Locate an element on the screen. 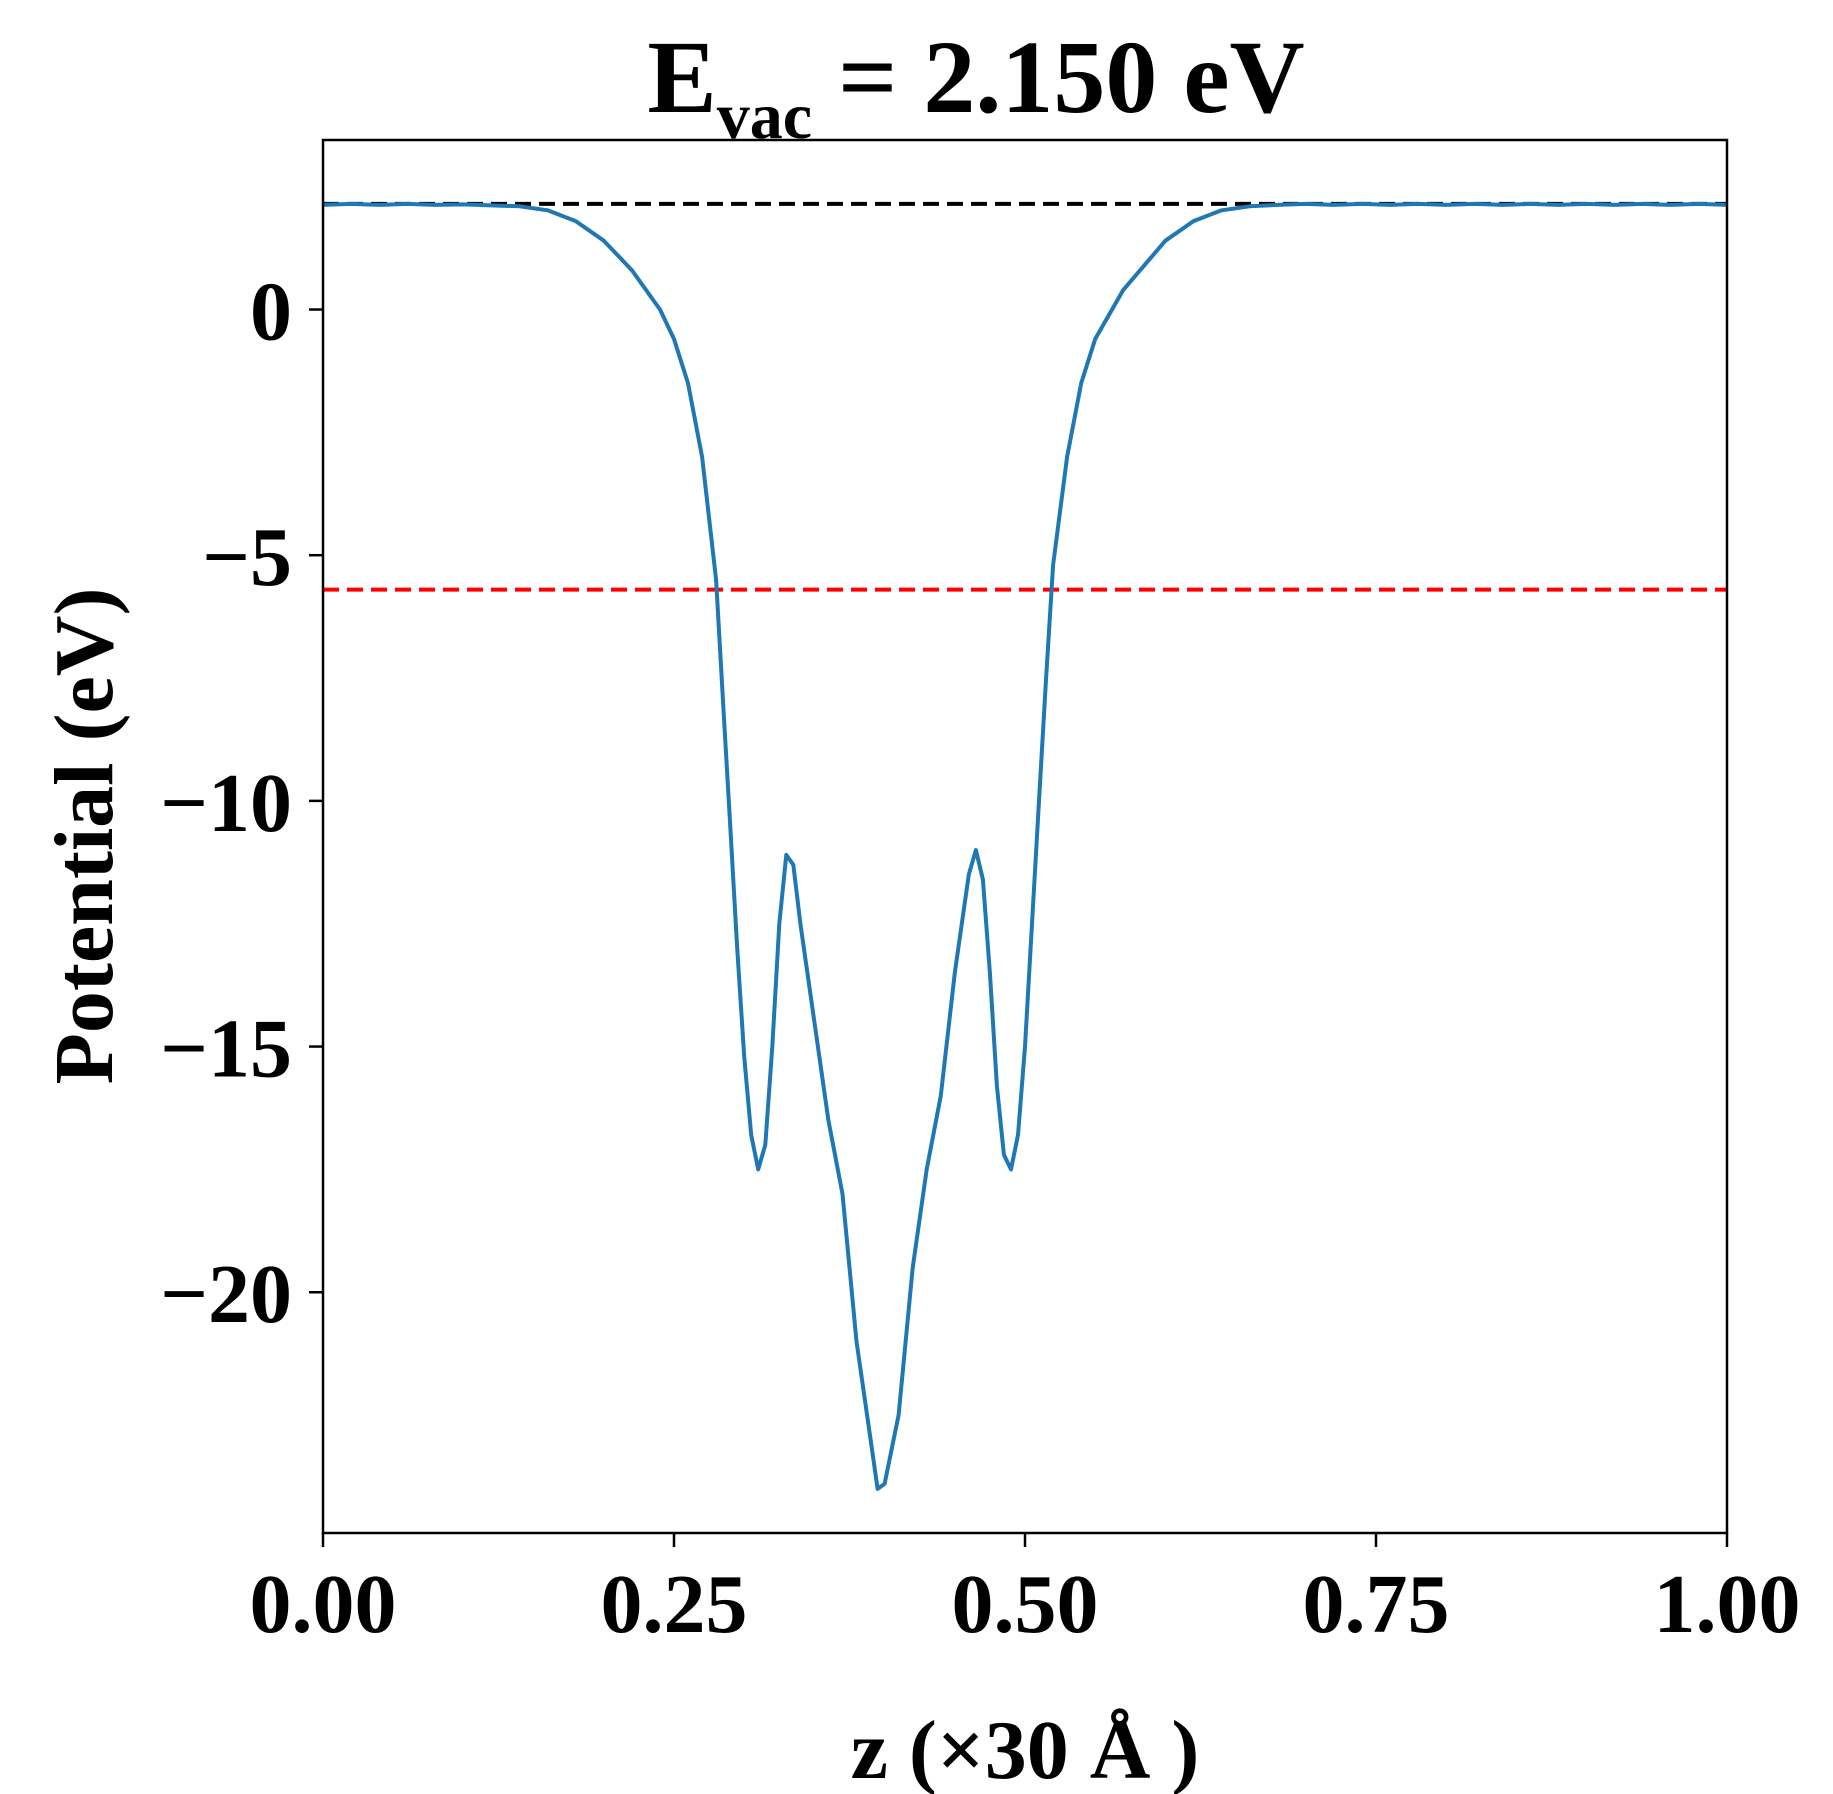 The height and width of the screenshot is (1794, 1833). y-tick-label: −20 is located at coordinates (226, 1294).